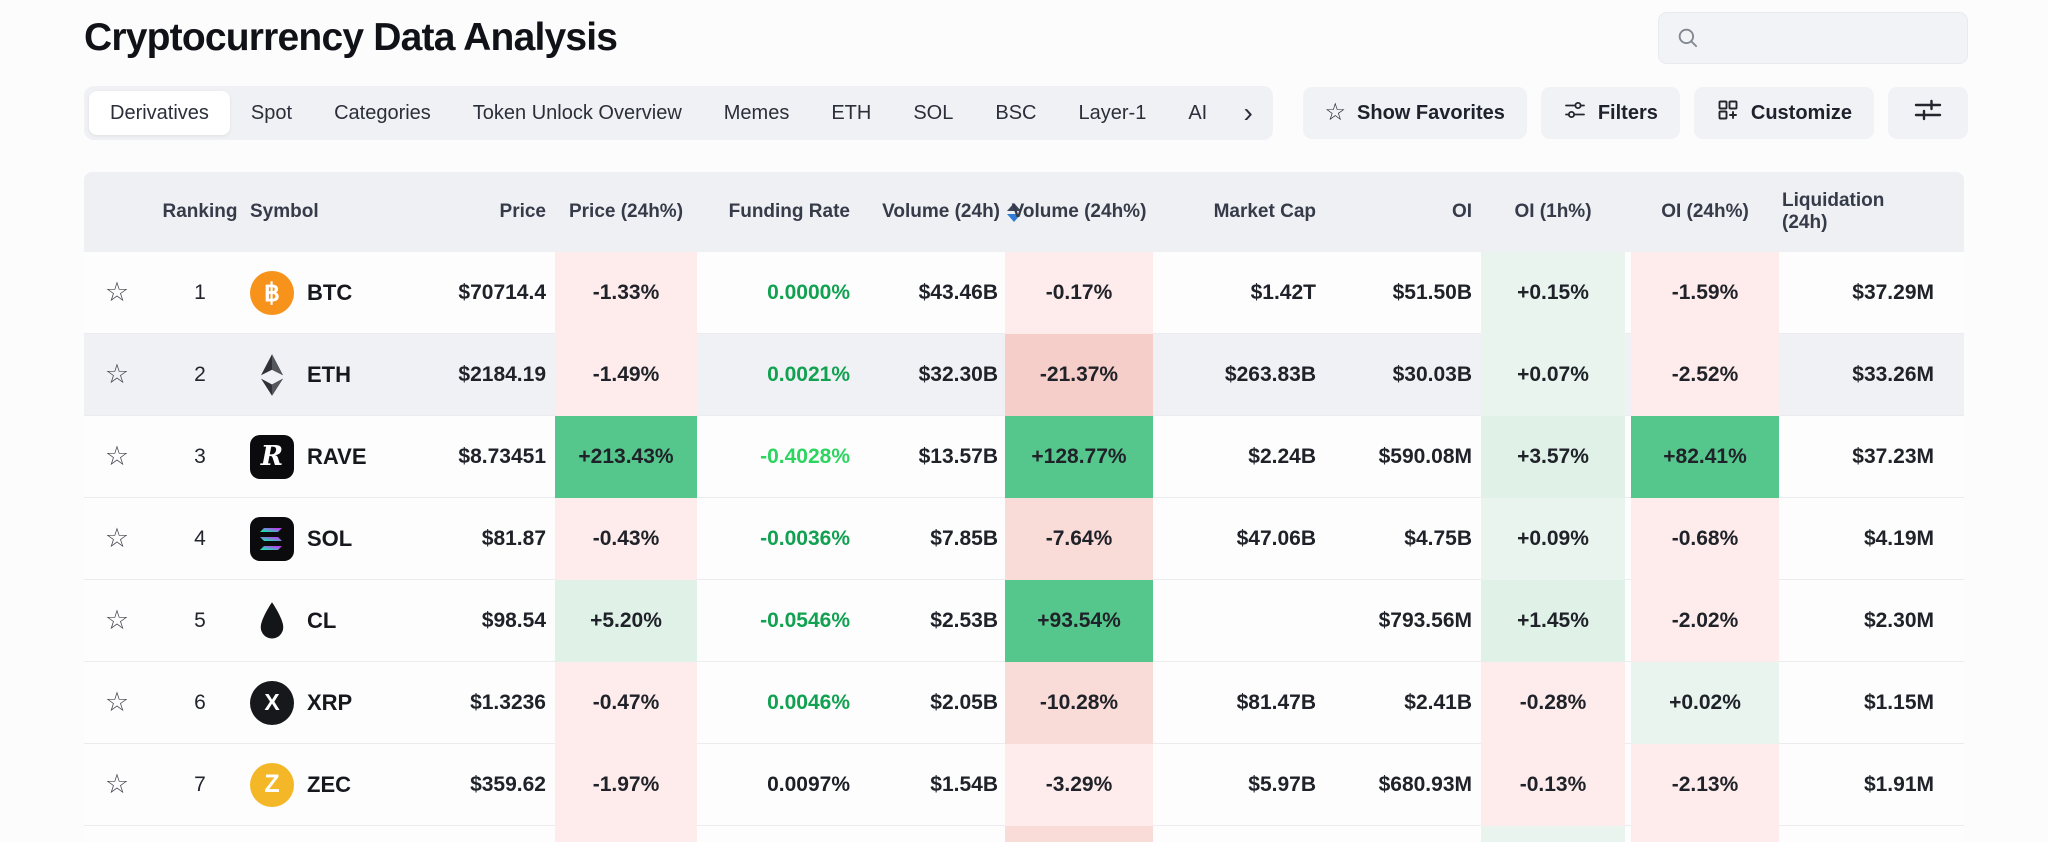 The height and width of the screenshot is (842, 2048). I want to click on oi-1h-value: +0.09%, so click(1553, 538).